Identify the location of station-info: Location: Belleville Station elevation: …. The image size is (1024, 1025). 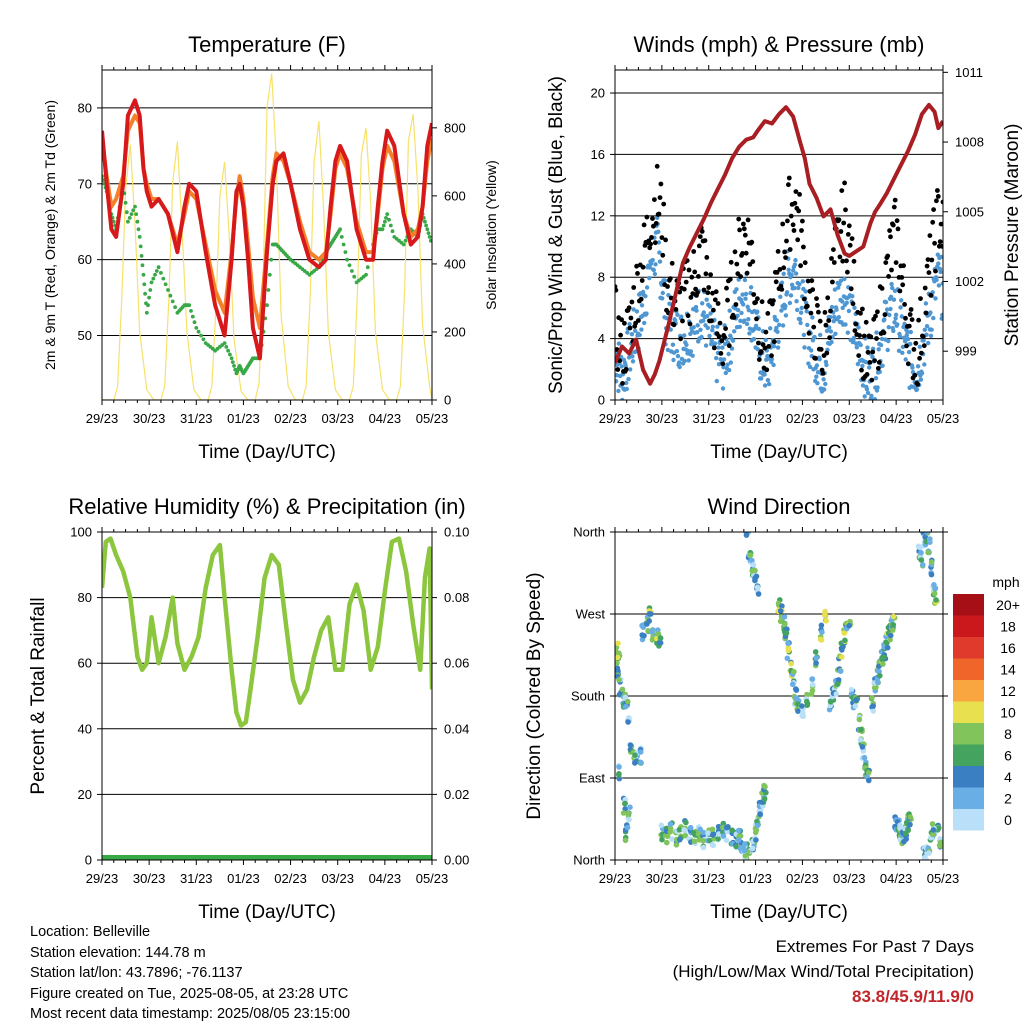
(190, 973).